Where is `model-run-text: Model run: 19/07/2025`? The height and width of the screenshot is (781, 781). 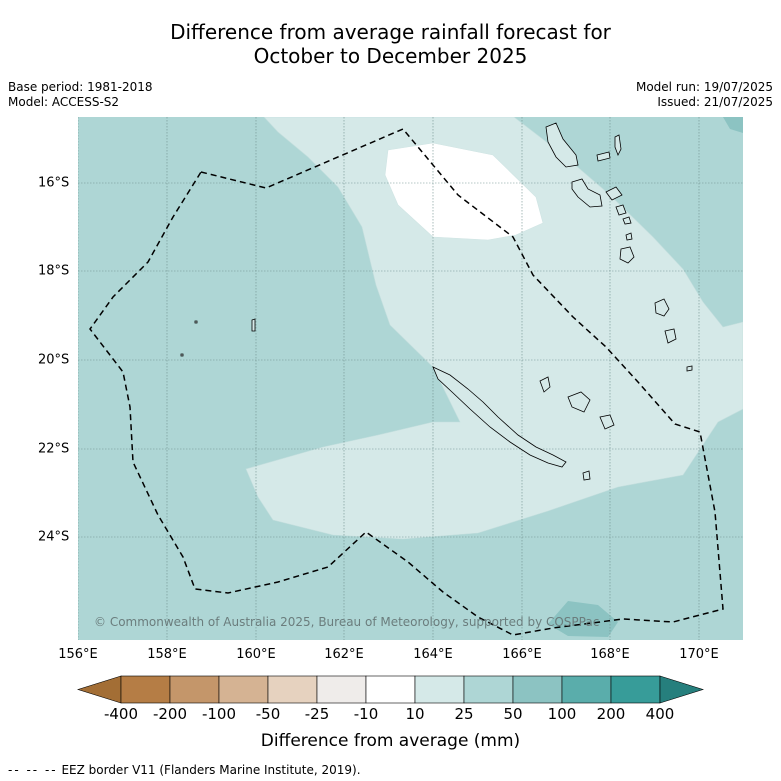
model-run-text: Model run: 19/07/2025 is located at coordinates (704, 87).